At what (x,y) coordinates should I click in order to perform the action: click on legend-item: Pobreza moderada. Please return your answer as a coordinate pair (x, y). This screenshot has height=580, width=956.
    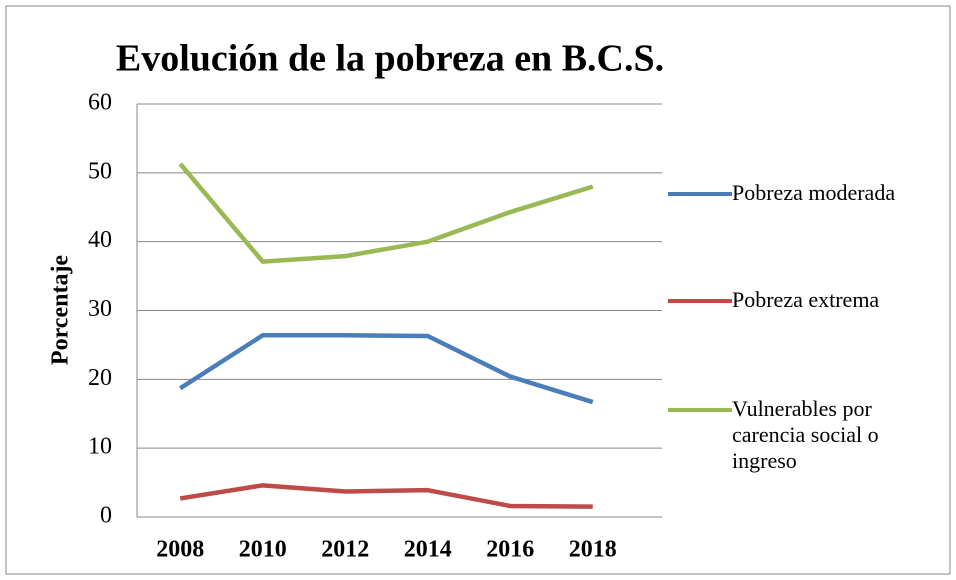
    Looking at the image, I should click on (808, 193).